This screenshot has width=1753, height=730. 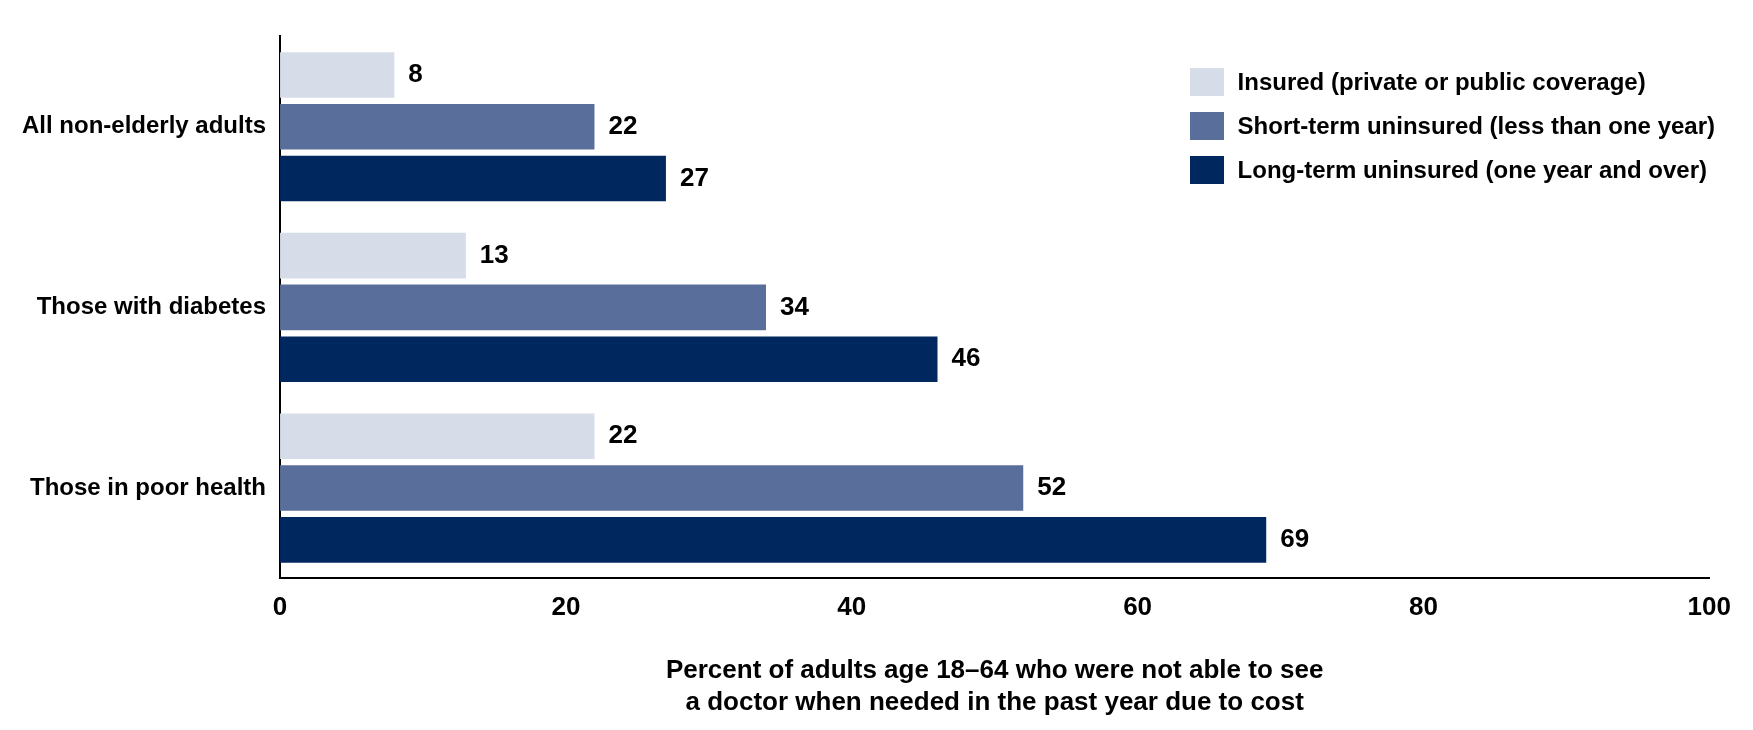 What do you see at coordinates (1138, 606) in the screenshot?
I see `x-tick-label: 60` at bounding box center [1138, 606].